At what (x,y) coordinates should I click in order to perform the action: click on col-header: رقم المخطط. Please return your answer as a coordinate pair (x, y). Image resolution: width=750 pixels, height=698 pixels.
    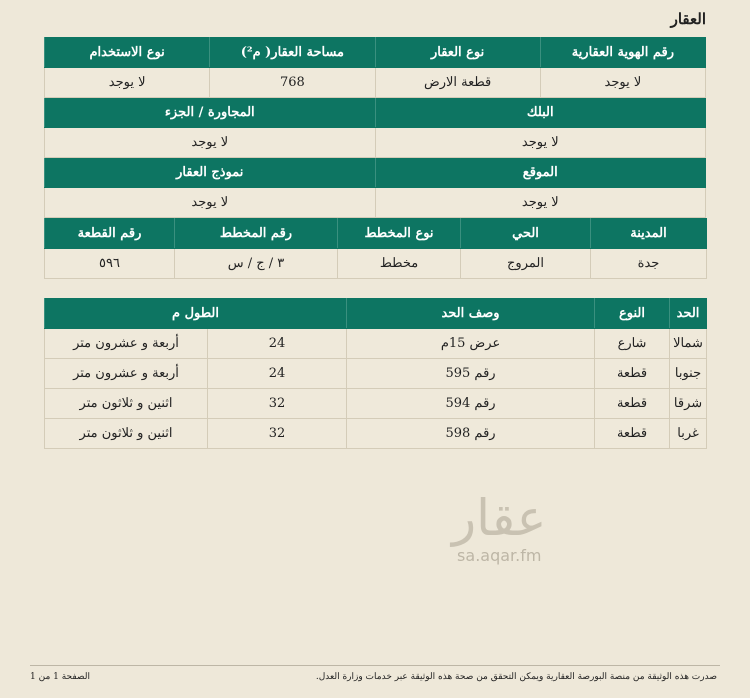
    Looking at the image, I should click on (256, 233).